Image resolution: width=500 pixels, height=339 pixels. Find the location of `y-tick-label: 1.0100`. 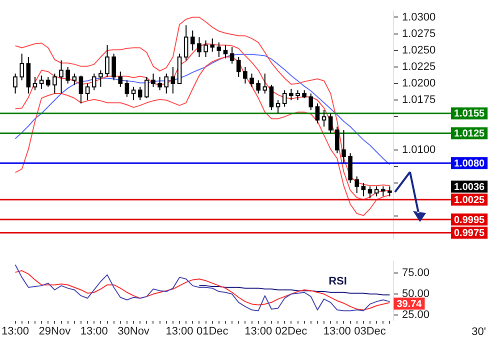

y-tick-label: 1.0100 is located at coordinates (419, 150).